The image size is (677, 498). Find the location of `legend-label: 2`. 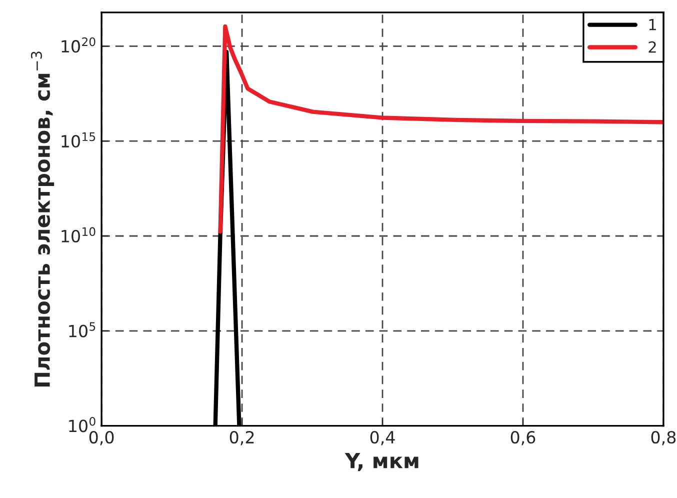

legend-label: 2 is located at coordinates (652, 47).